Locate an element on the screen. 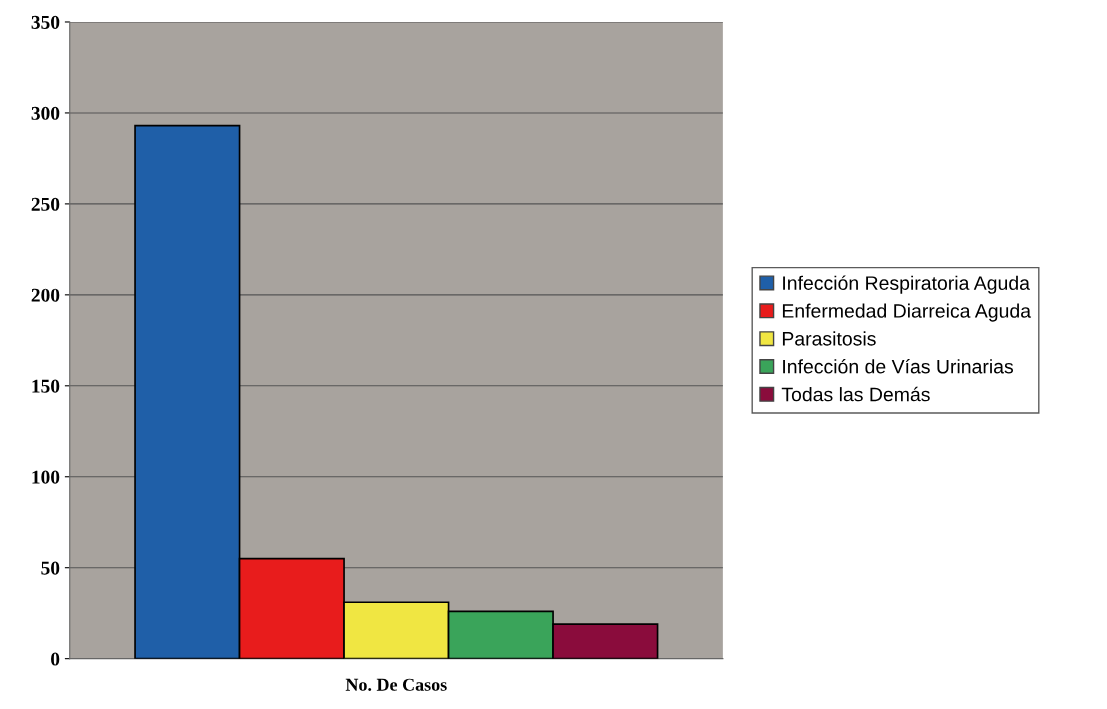 This screenshot has height=709, width=1107. legend-label: Infección de Vías Urinarias is located at coordinates (898, 366).